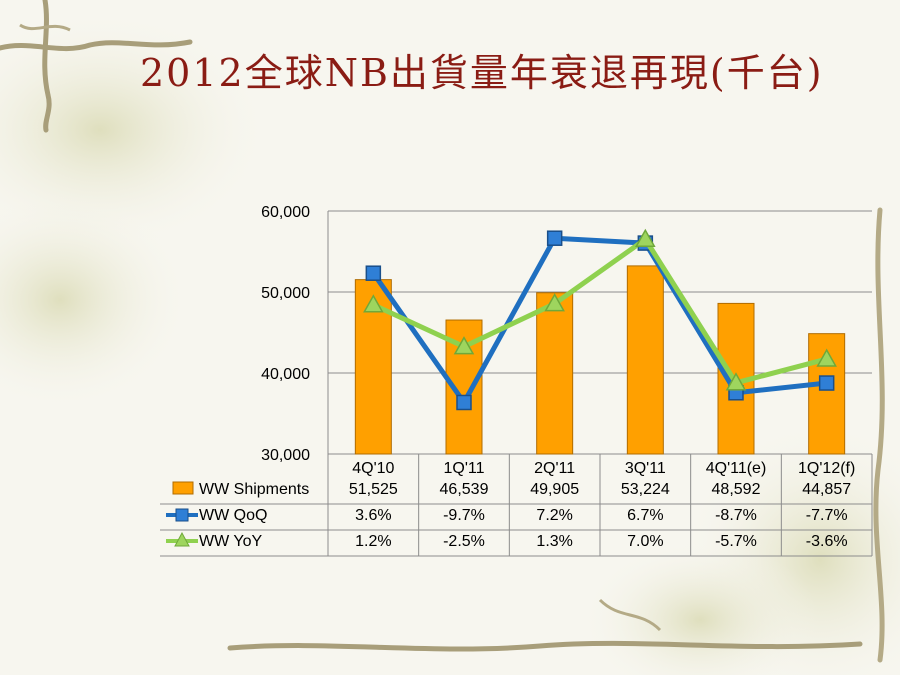  What do you see at coordinates (230, 541) in the screenshot?
I see `legend-label: WW YoY` at bounding box center [230, 541].